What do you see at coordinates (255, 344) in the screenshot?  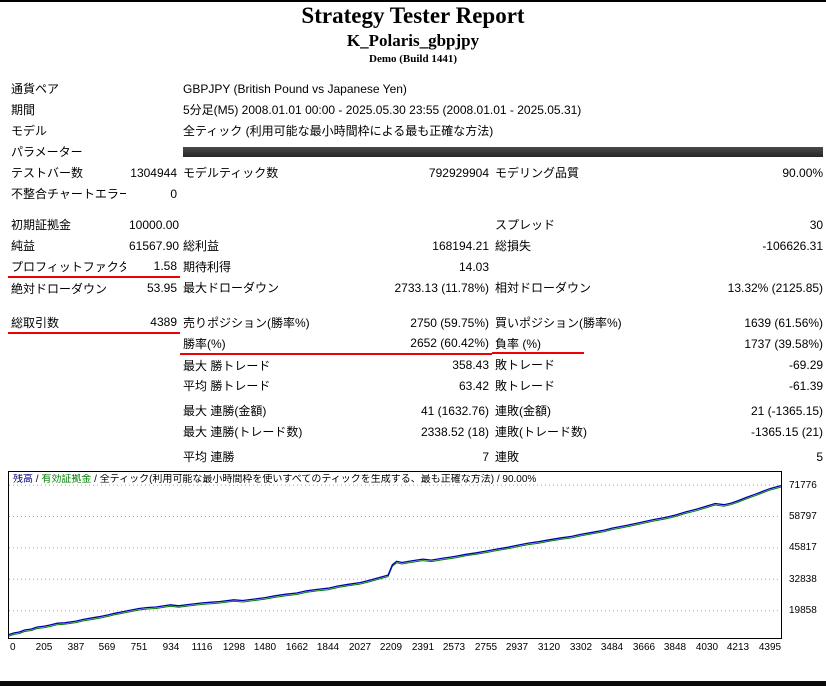 I see `win-rate-label: 勝率(%)` at bounding box center [255, 344].